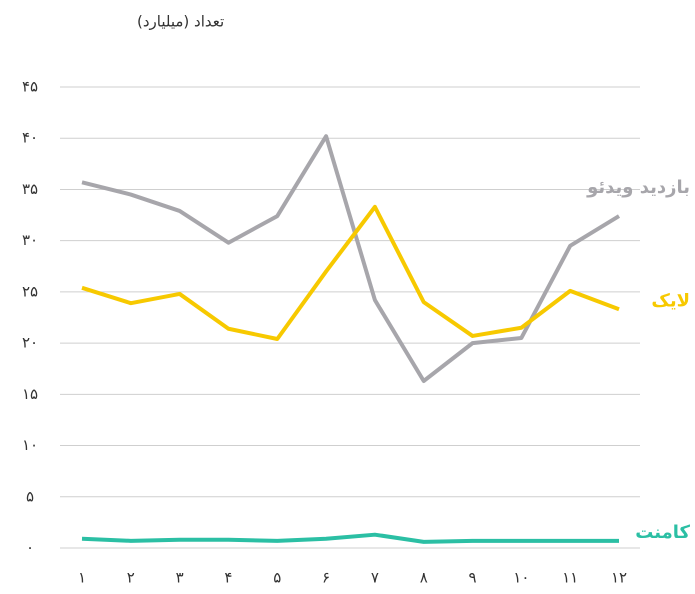 The image size is (695, 594). Describe the element at coordinates (30, 445) in the screenshot. I see `y-tick-label: ۱۰` at that location.